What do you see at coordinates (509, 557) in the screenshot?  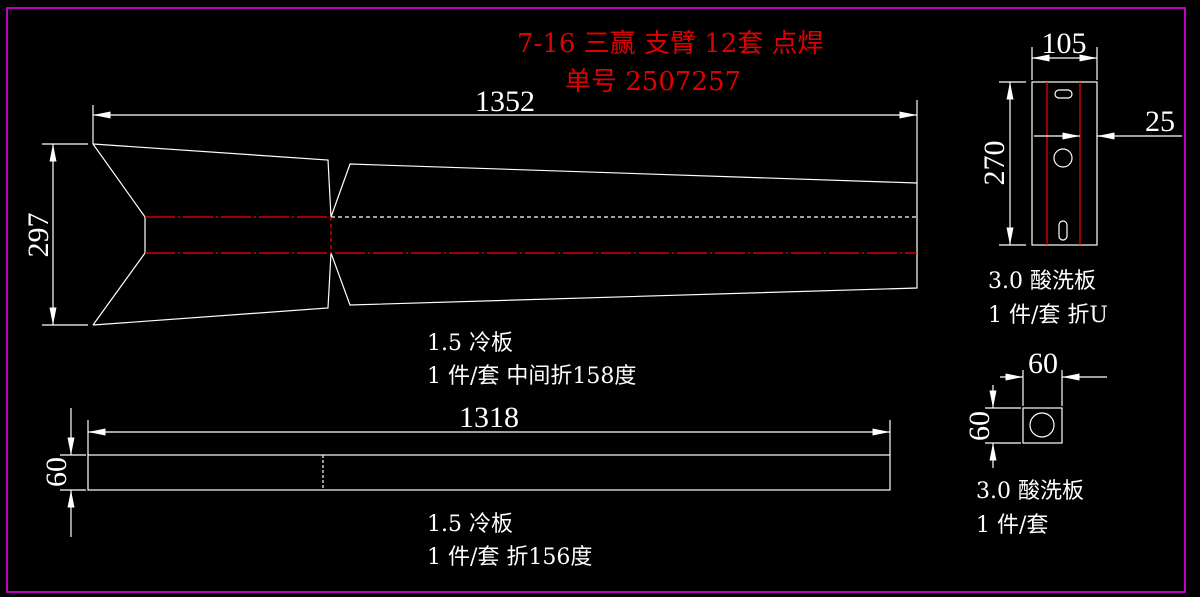 I see `part2-note: 1 件/套 折156度` at bounding box center [509, 557].